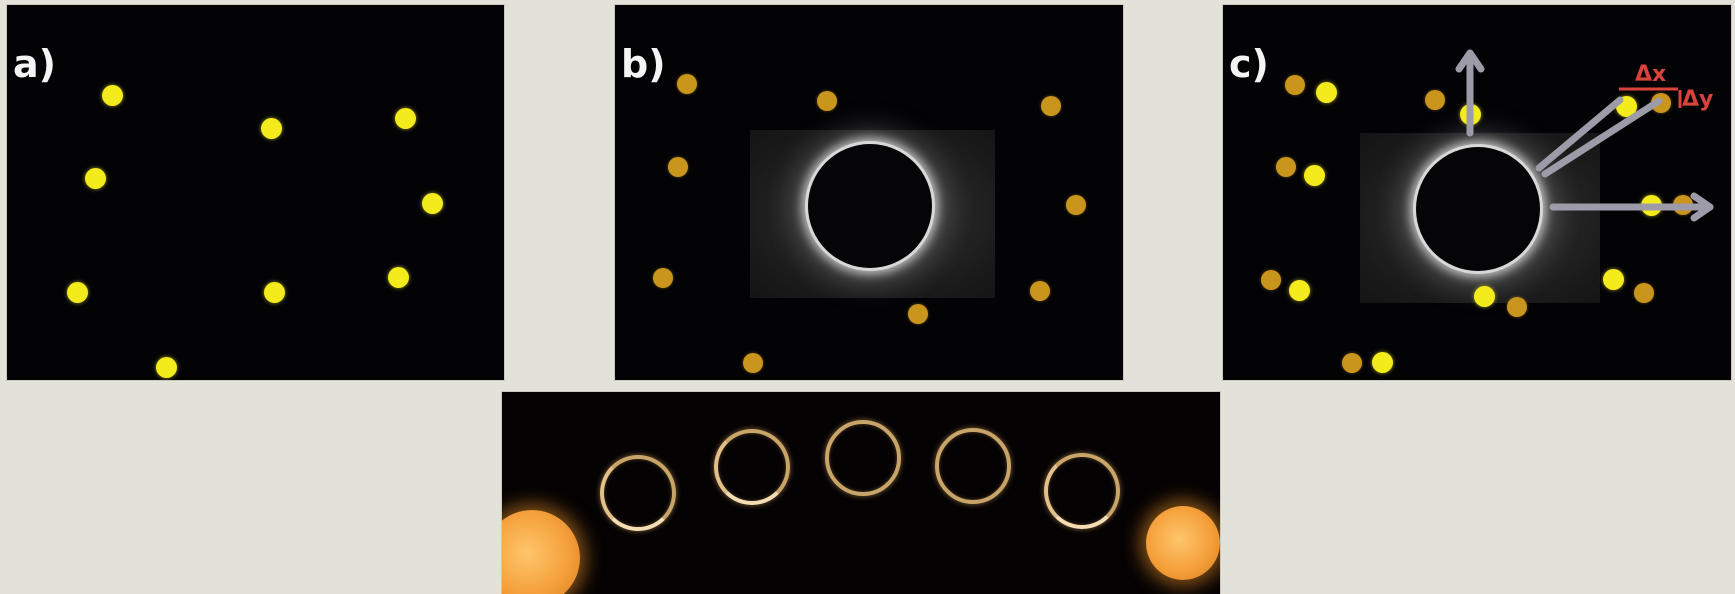  Describe the element at coordinates (541, 552) in the screenshot. I see `partial-sun-left` at that location.